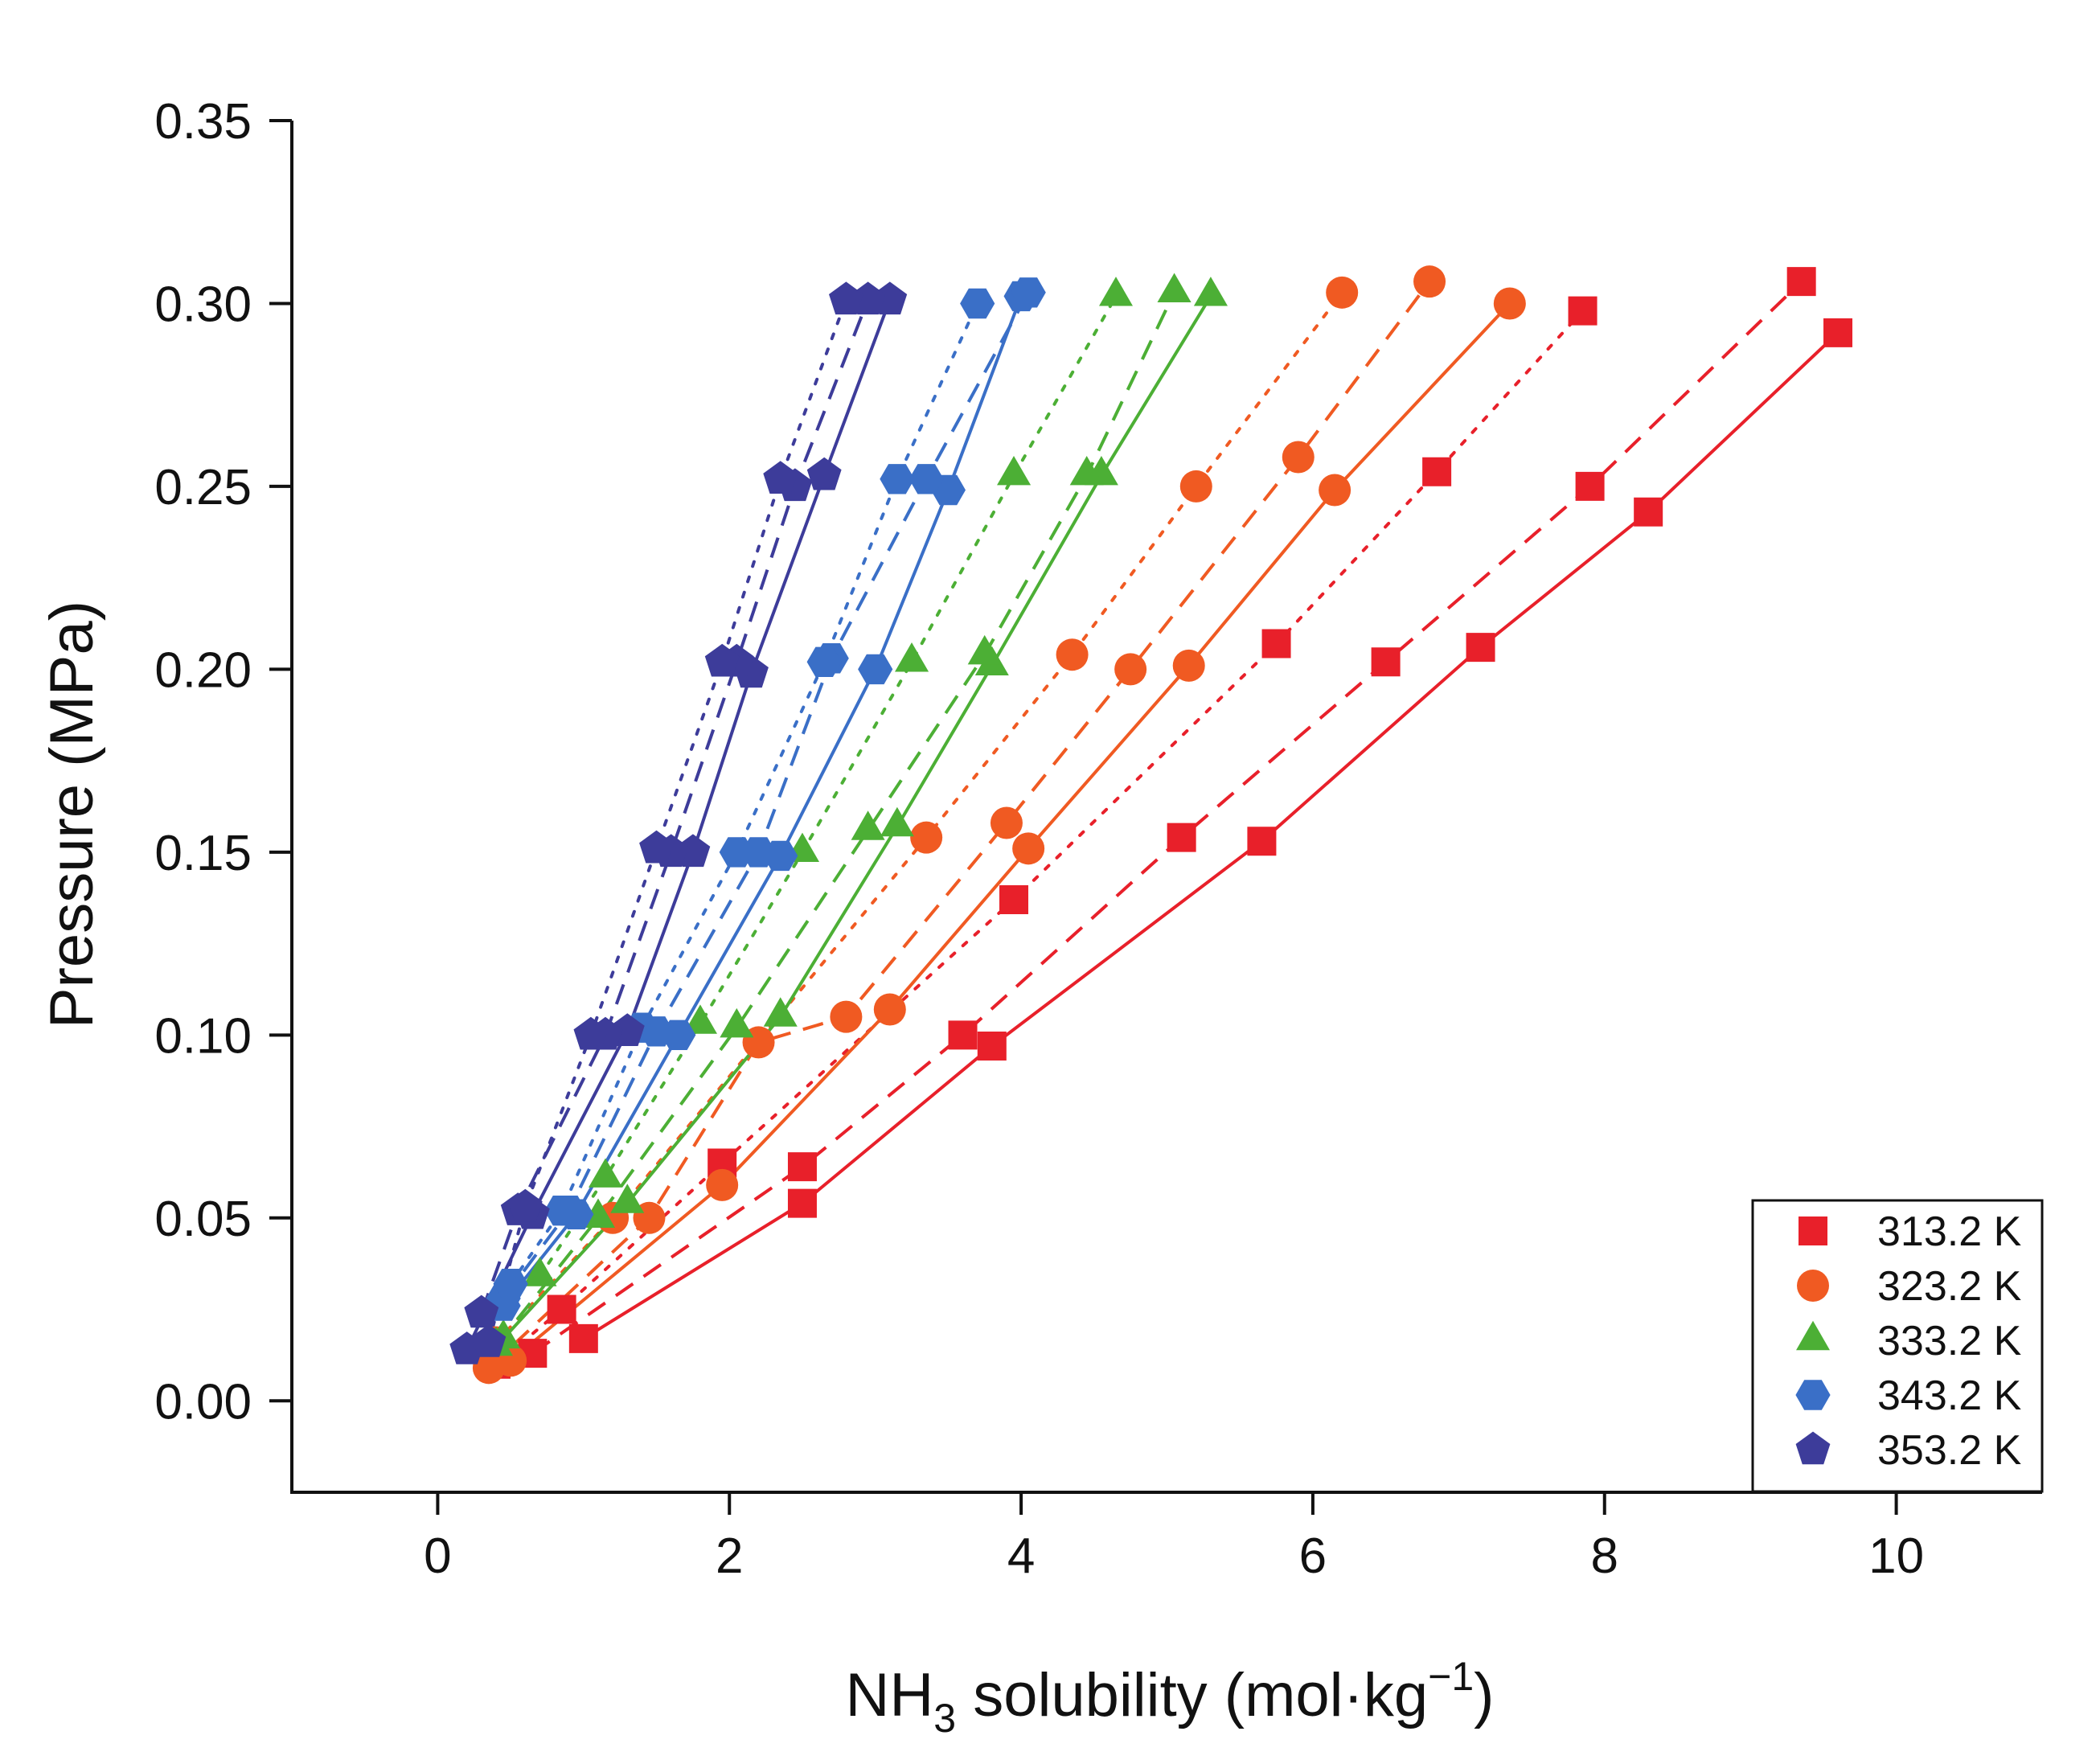  Describe the element at coordinates (890, 1695) in the screenshot. I see `x-axis-label-main: NH` at that location.